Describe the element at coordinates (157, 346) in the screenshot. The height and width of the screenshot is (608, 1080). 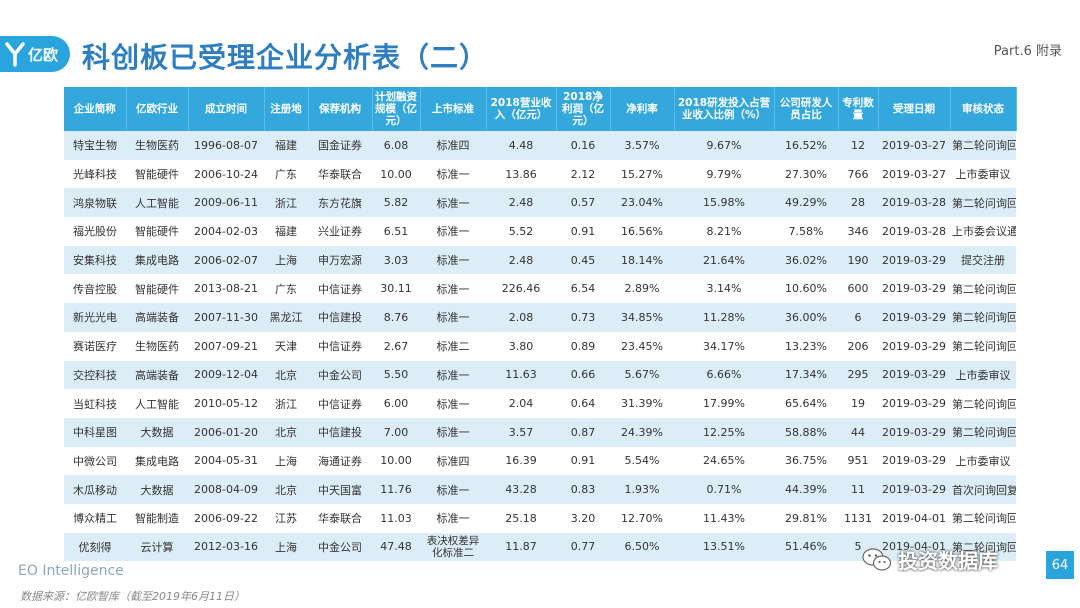
I see `table-cell: 生物医药` at that location.